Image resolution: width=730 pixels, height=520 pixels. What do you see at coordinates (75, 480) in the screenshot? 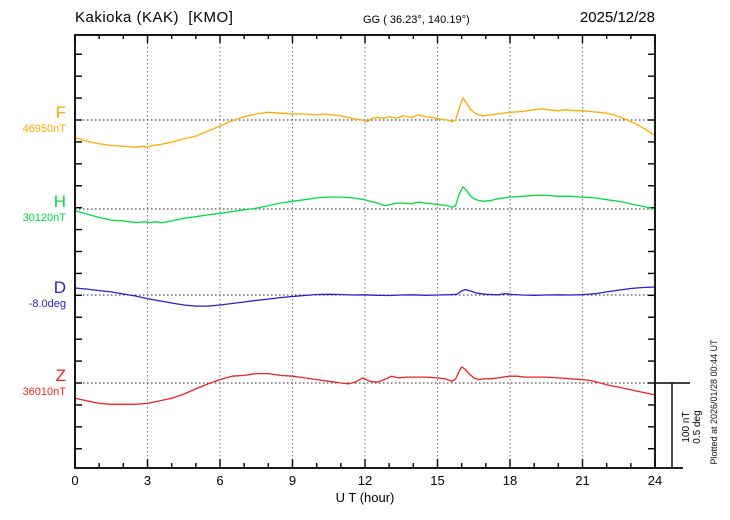
I see `x-tick-label-0: 0` at bounding box center [75, 480].